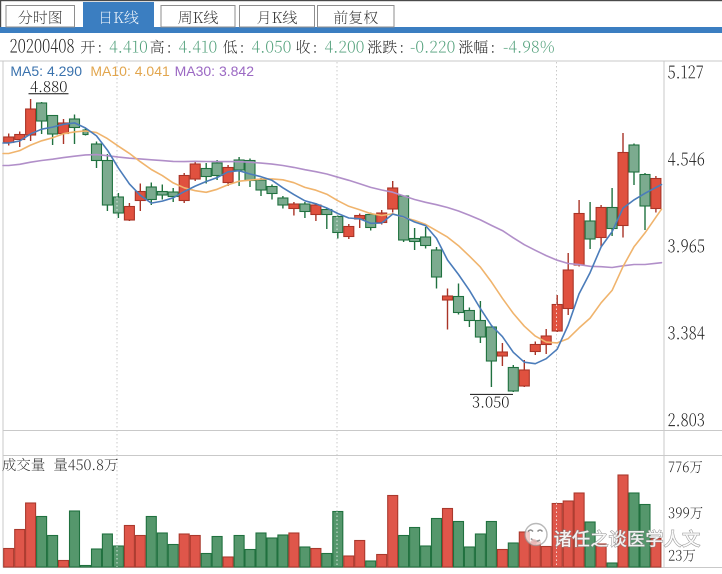 The image size is (722, 574). I want to click on svg-text: MA5: 4.290, so click(46, 71).